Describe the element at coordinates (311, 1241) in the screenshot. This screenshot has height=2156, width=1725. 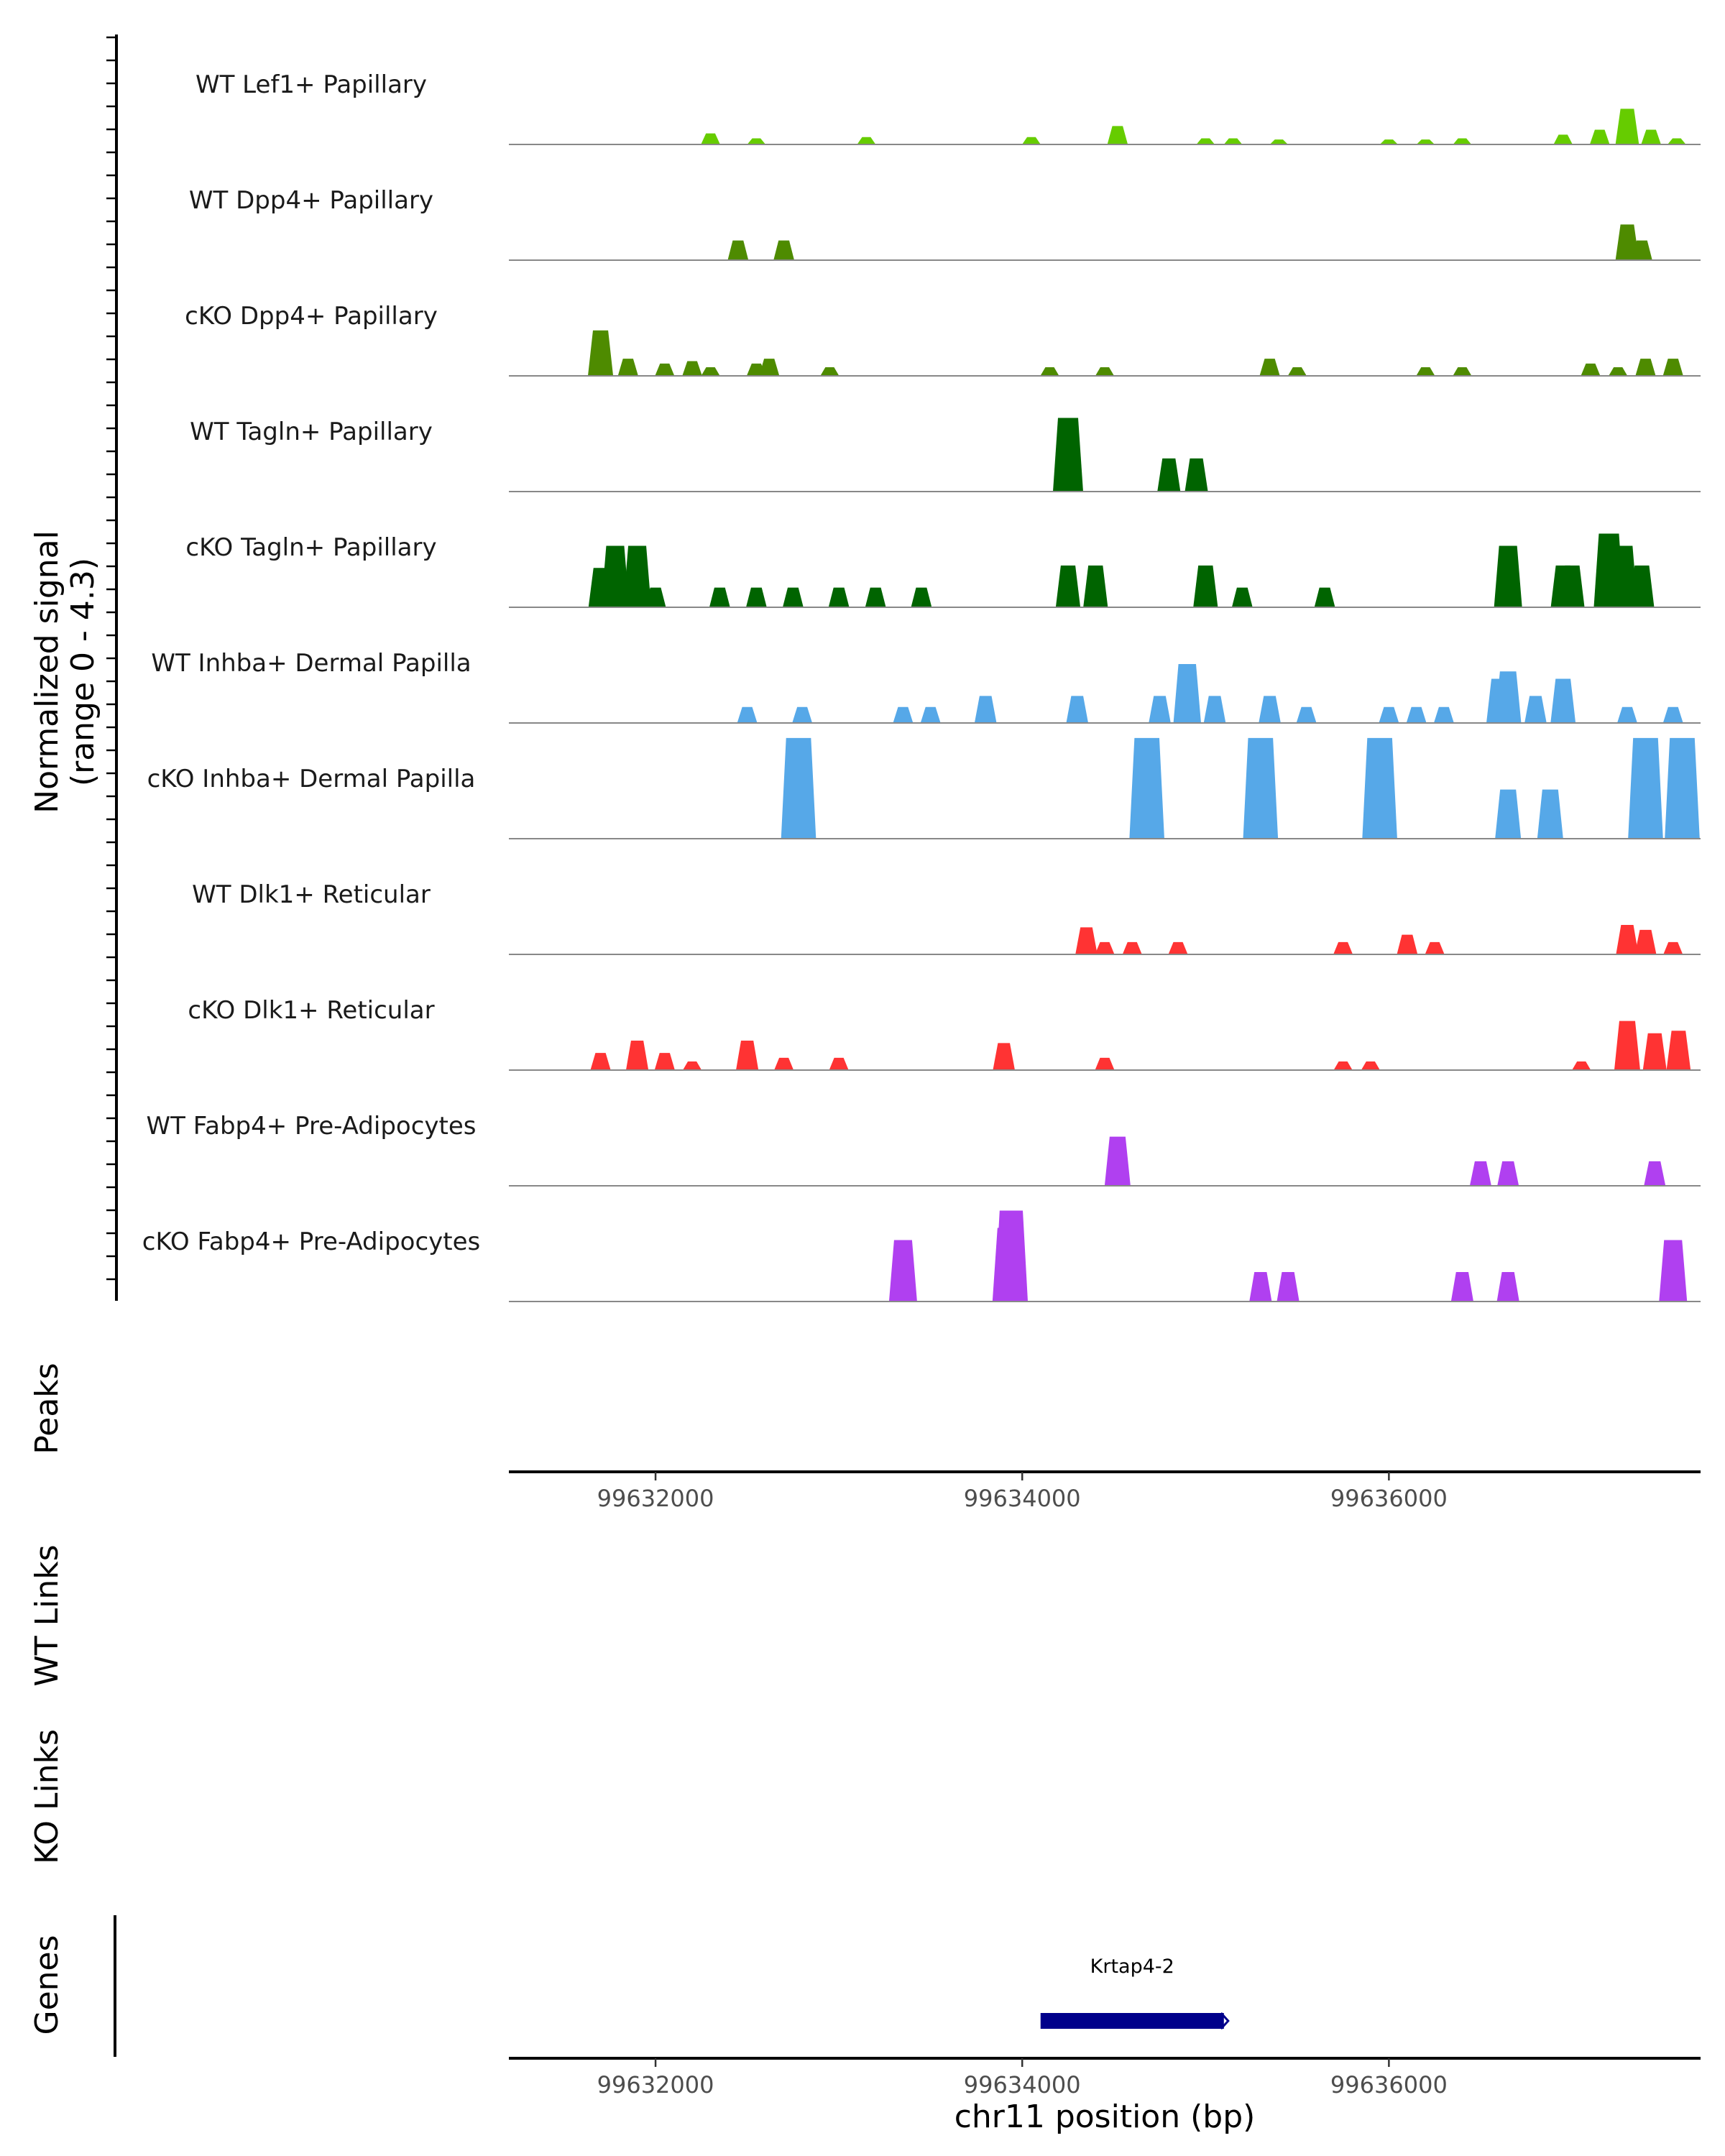
I see `track-label: cKO Fabp4+ Pre-Adipocytes` at that location.